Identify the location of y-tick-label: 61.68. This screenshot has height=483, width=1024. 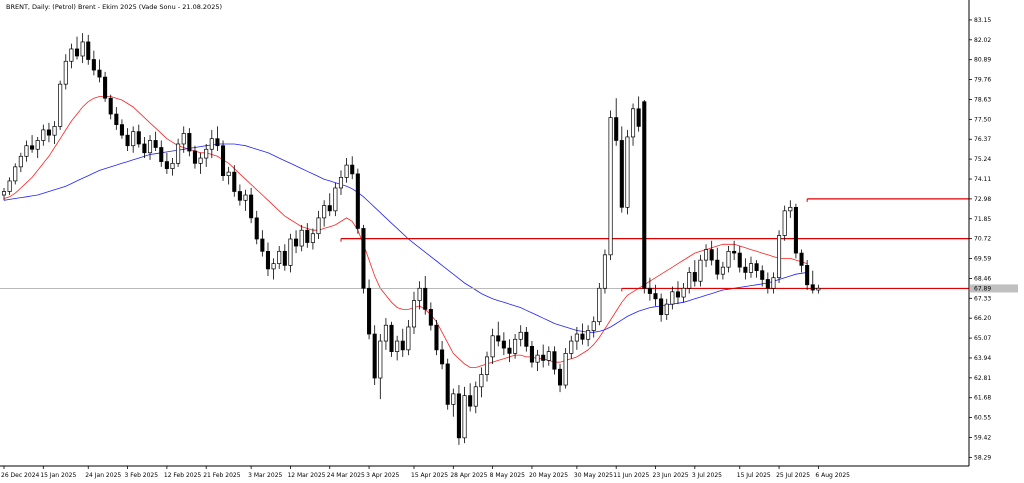
(982, 398).